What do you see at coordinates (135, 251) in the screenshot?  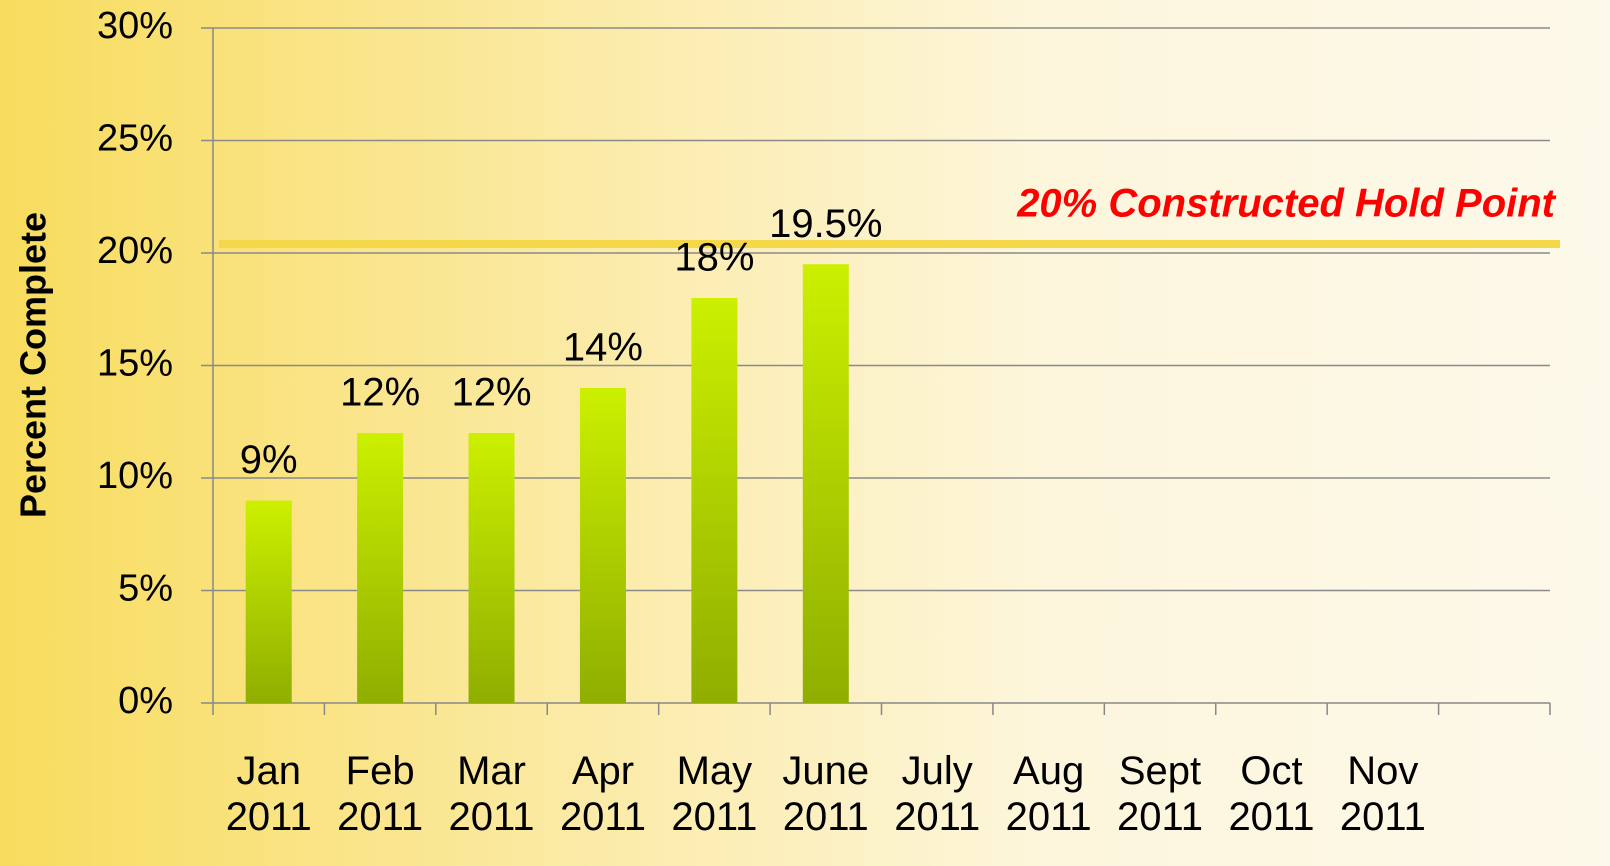 I see `y-tick-label: 20%` at bounding box center [135, 251].